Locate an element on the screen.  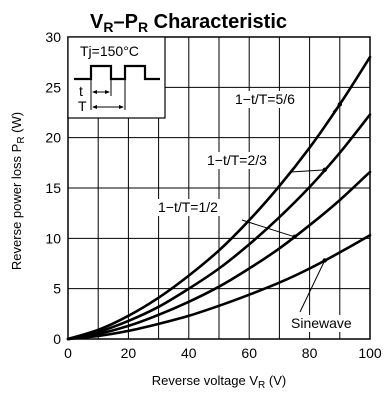
inset-box is located at coordinates (116, 77).